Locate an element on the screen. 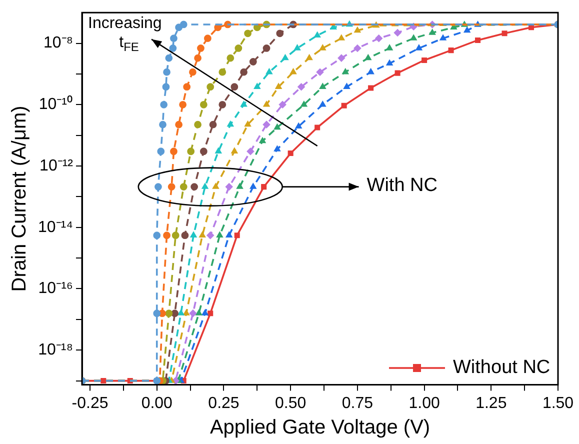 Image resolution: width=579 pixels, height=444 pixels. y-tick-label: 10⁻¹² is located at coordinates (57, 165).